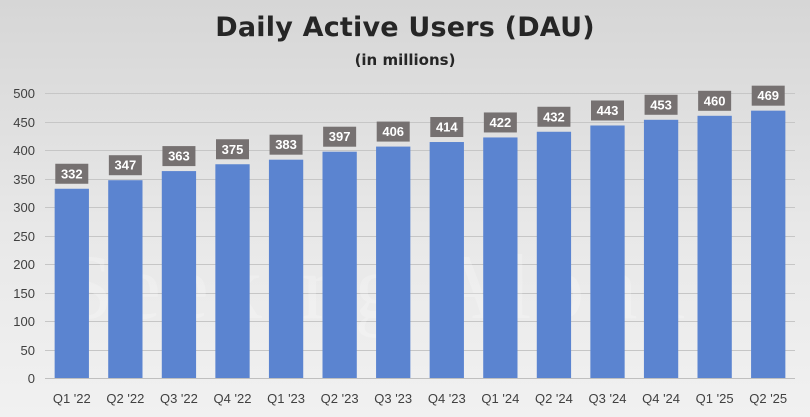 Image resolution: width=810 pixels, height=417 pixels. I want to click on data-label: 469, so click(768, 95).